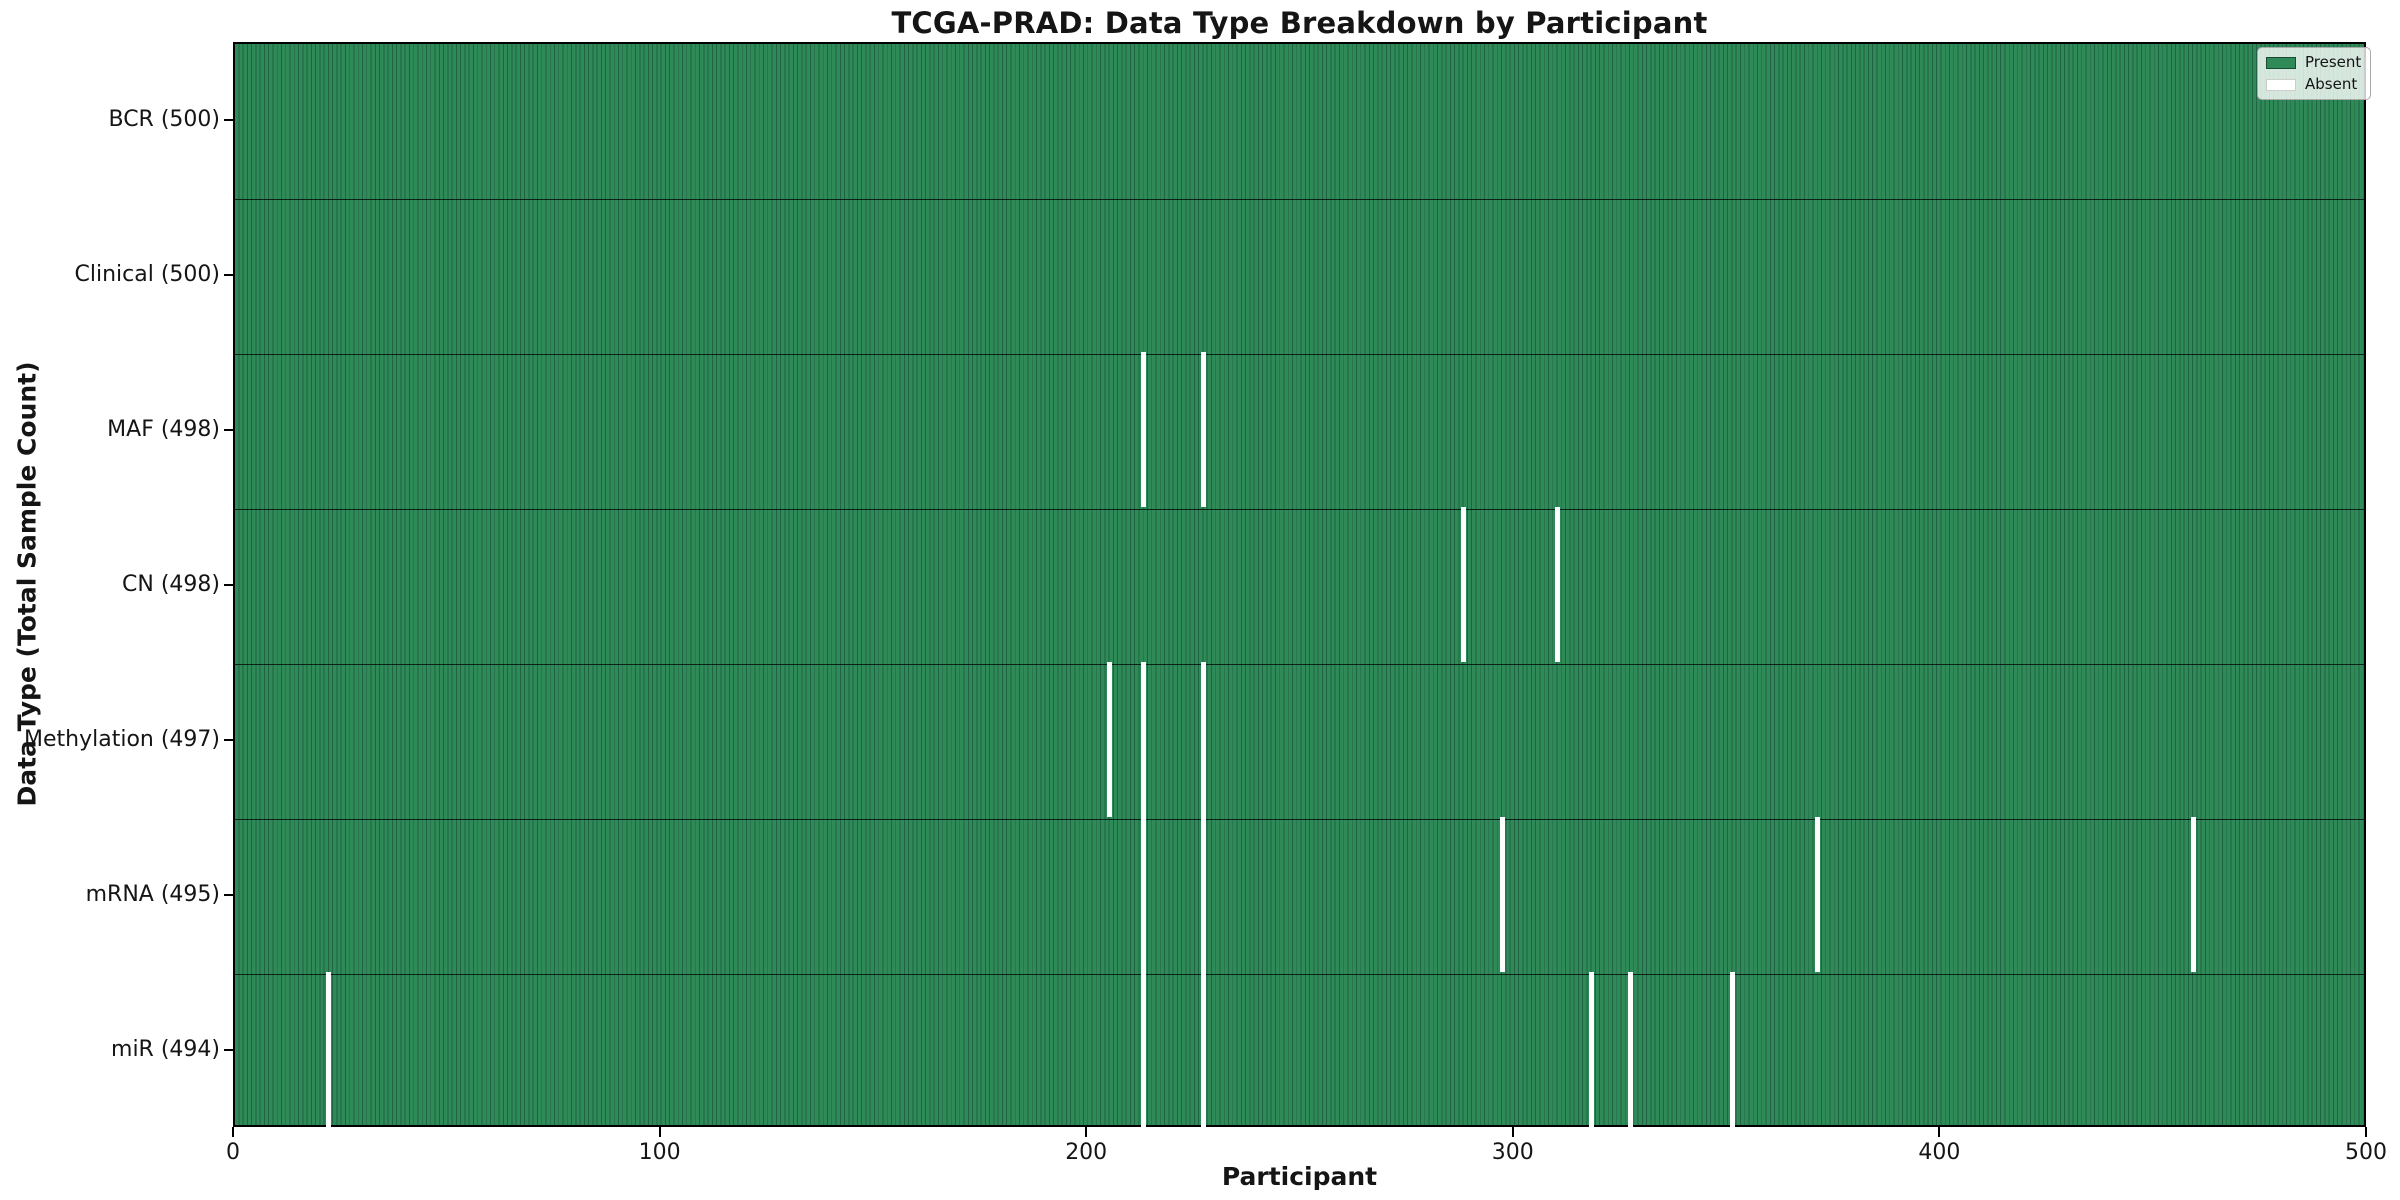  What do you see at coordinates (171, 584) in the screenshot?
I see `y-tick-label: CN (498)` at bounding box center [171, 584].